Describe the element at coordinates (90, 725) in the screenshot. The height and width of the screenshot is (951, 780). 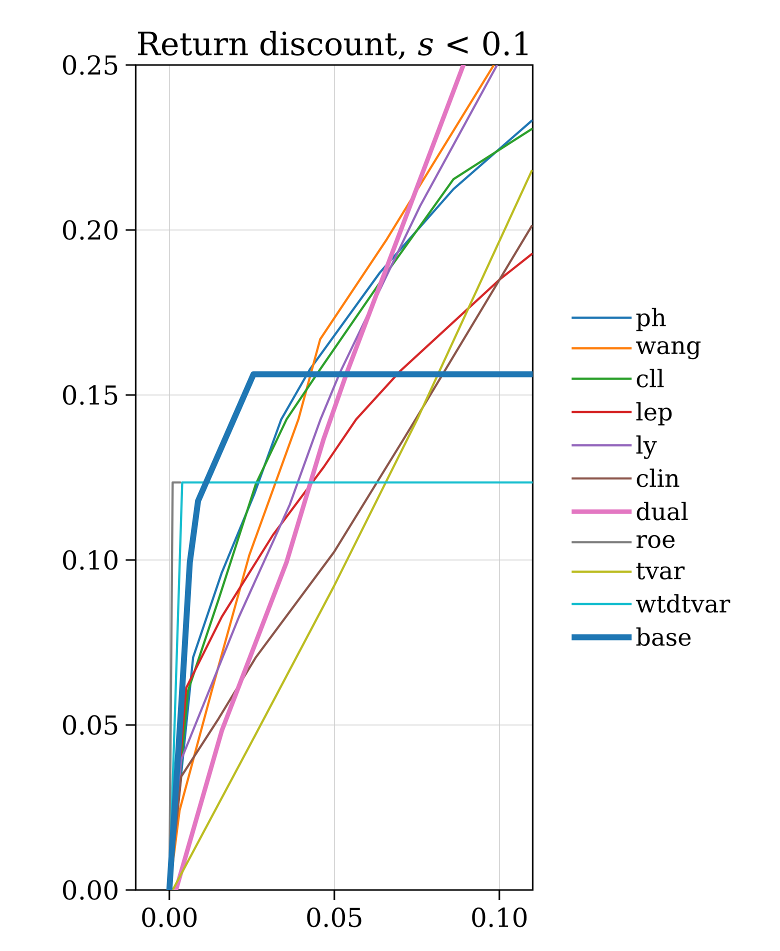
I see `y-tick-label: 0.05` at that location.